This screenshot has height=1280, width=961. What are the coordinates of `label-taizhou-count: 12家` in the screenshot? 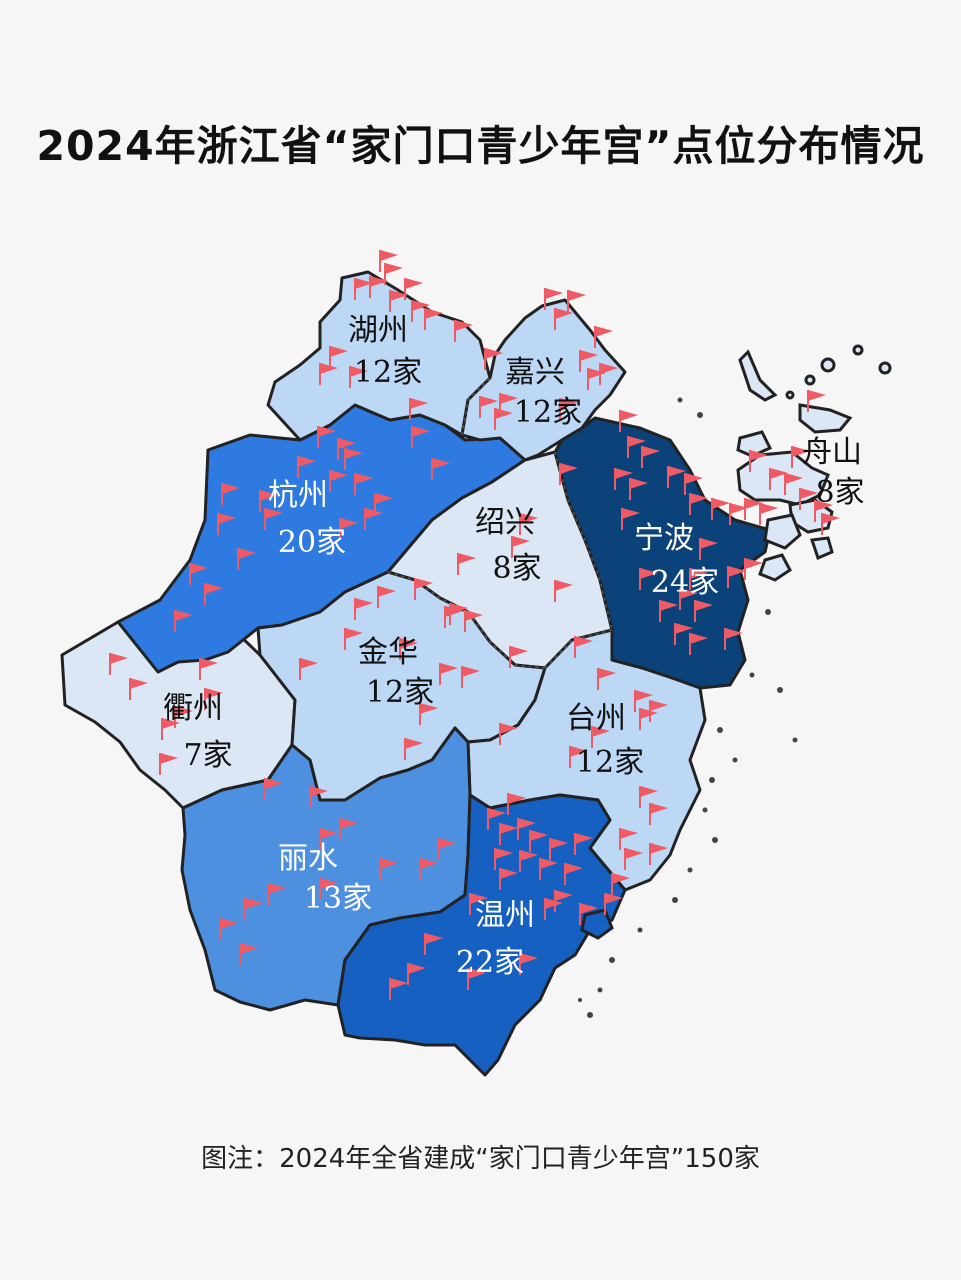 It's located at (610, 762).